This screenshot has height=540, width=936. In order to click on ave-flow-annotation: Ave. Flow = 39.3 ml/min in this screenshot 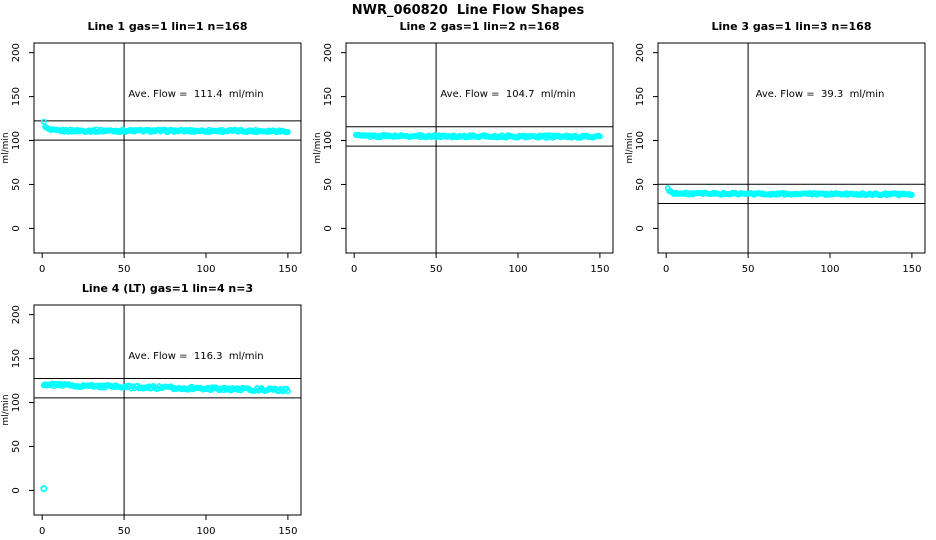, I will do `click(820, 94)`.